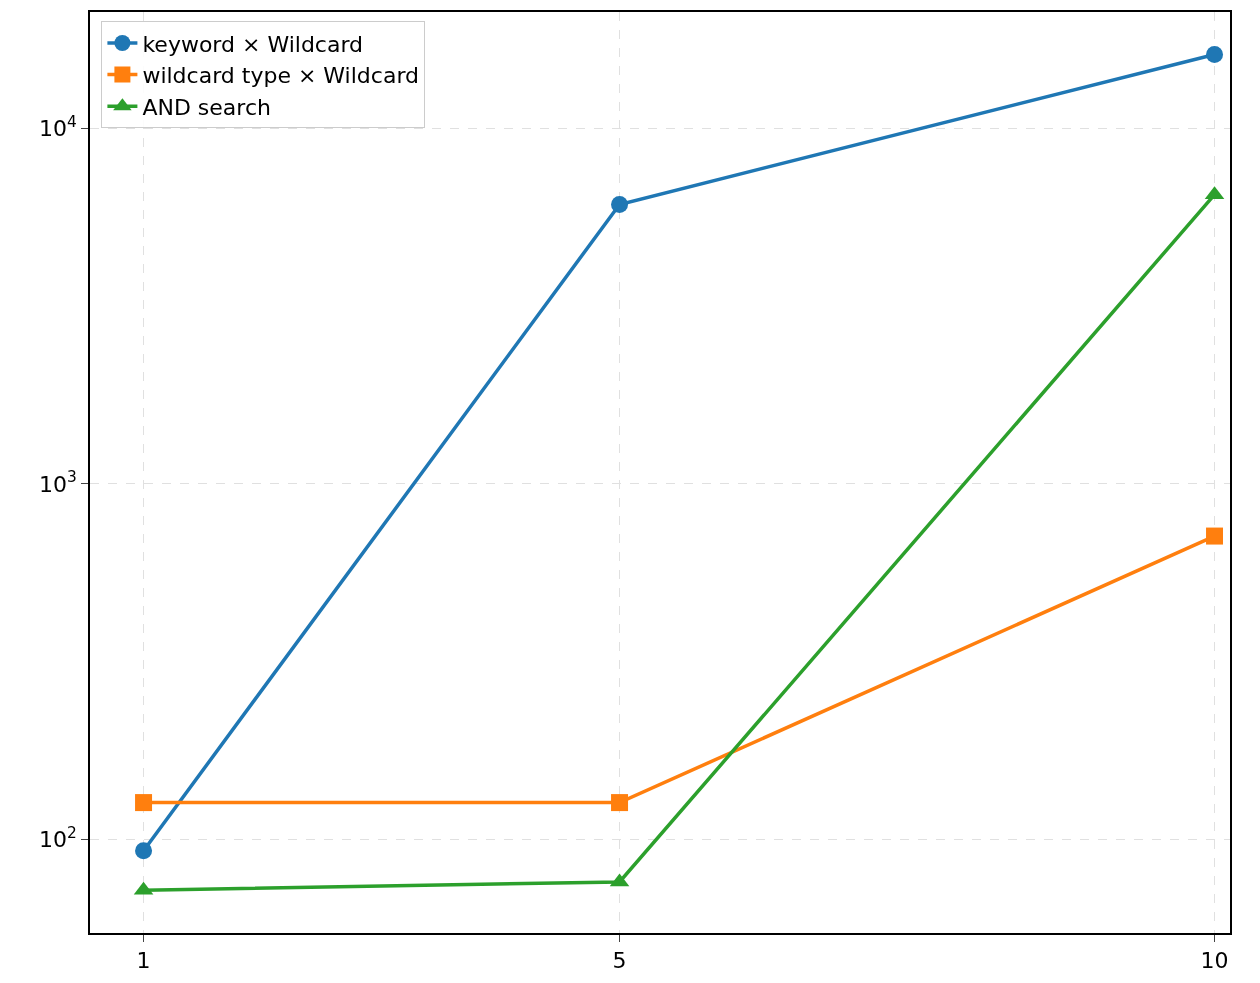  I want to click on x-tick-label: 1, so click(143, 961).